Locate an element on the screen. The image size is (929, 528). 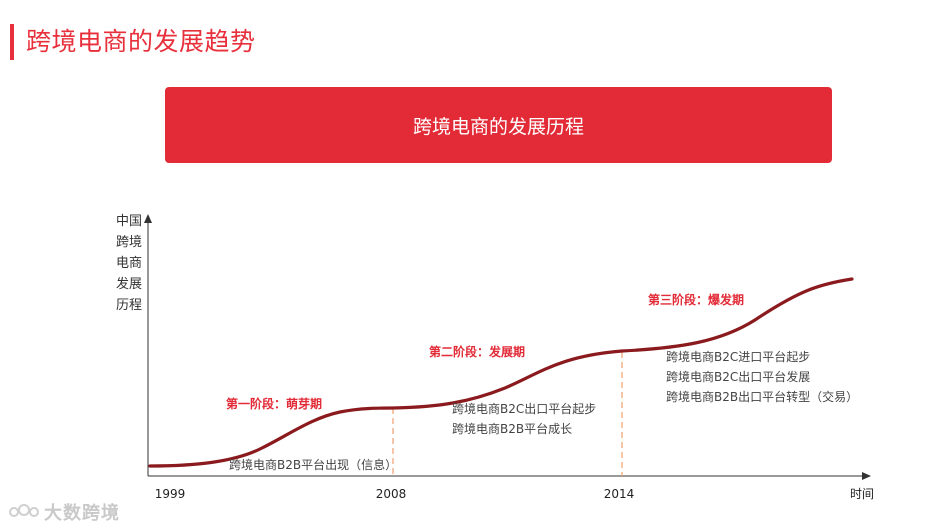
stage-1-label: 第一阶段：萌芽期 is located at coordinates (274, 403).